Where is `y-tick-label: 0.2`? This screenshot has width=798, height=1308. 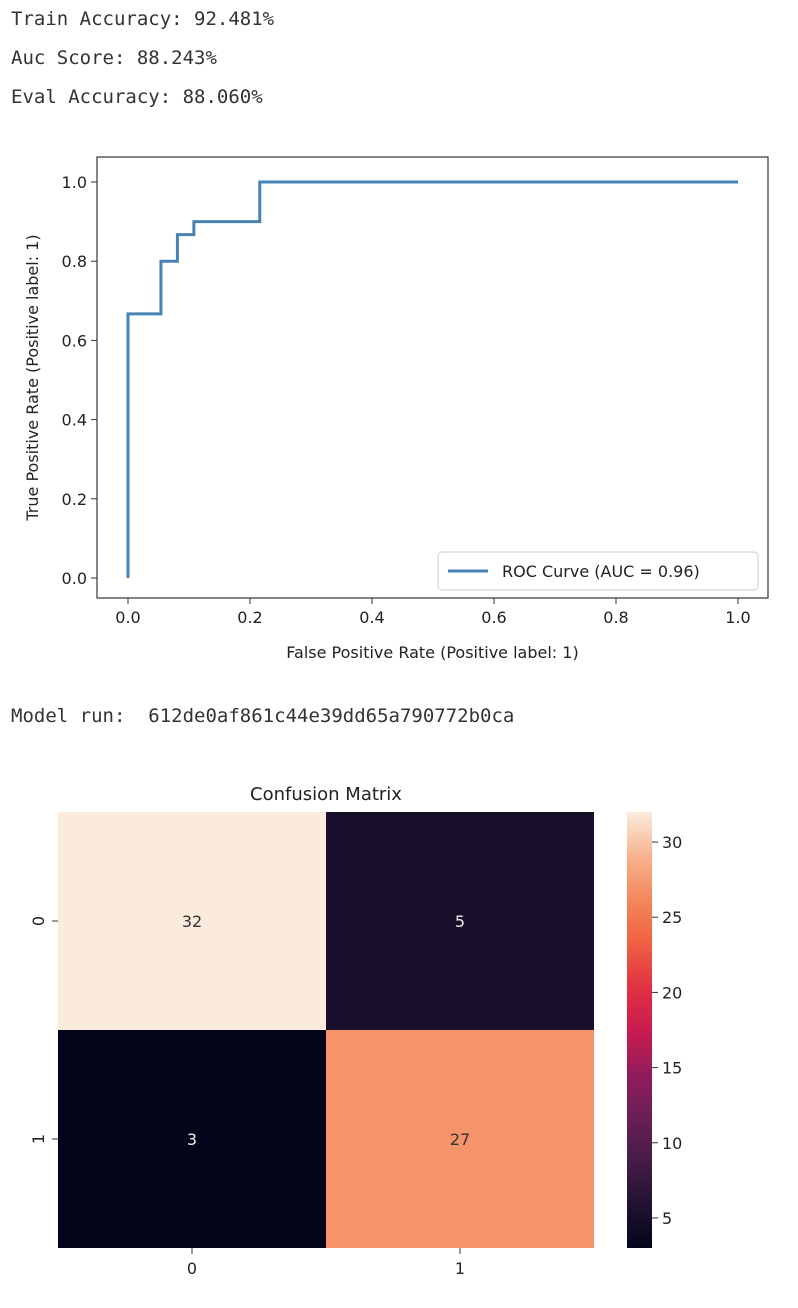
y-tick-label: 0.2 is located at coordinates (74, 499).